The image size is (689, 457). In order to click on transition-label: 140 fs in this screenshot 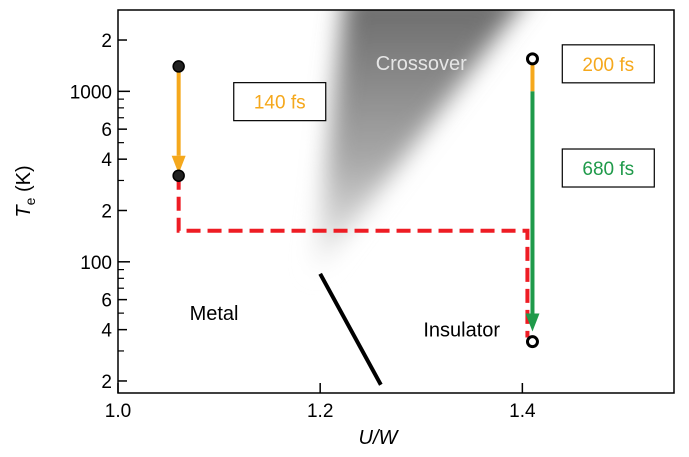, I will do `click(280, 103)`.